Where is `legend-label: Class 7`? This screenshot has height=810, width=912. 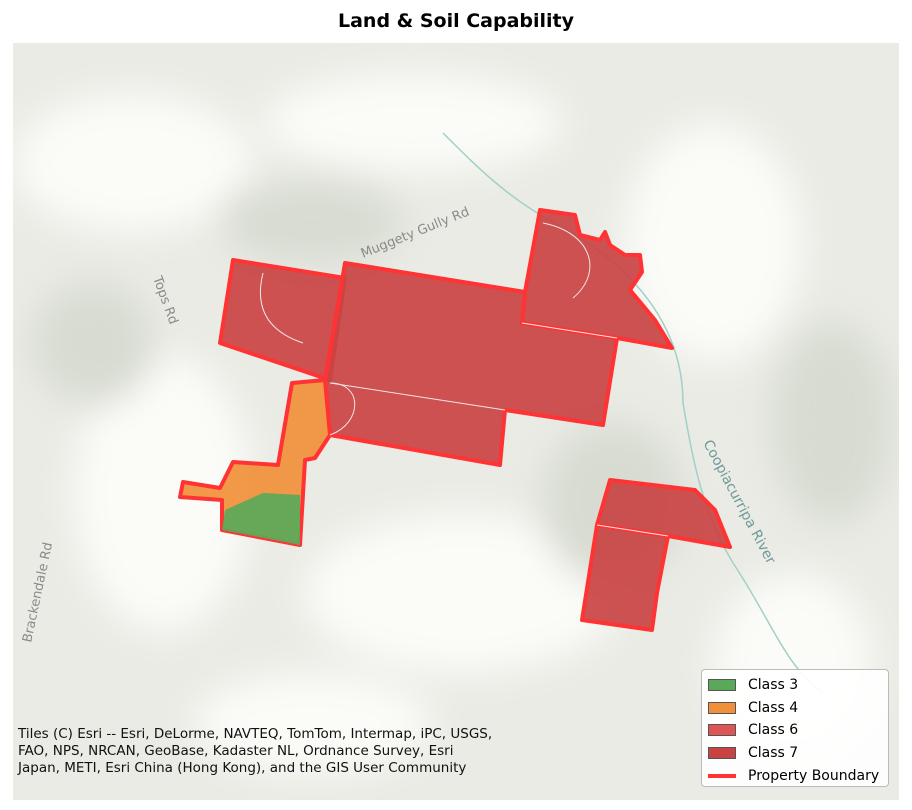 legend-label: Class 7 is located at coordinates (773, 753).